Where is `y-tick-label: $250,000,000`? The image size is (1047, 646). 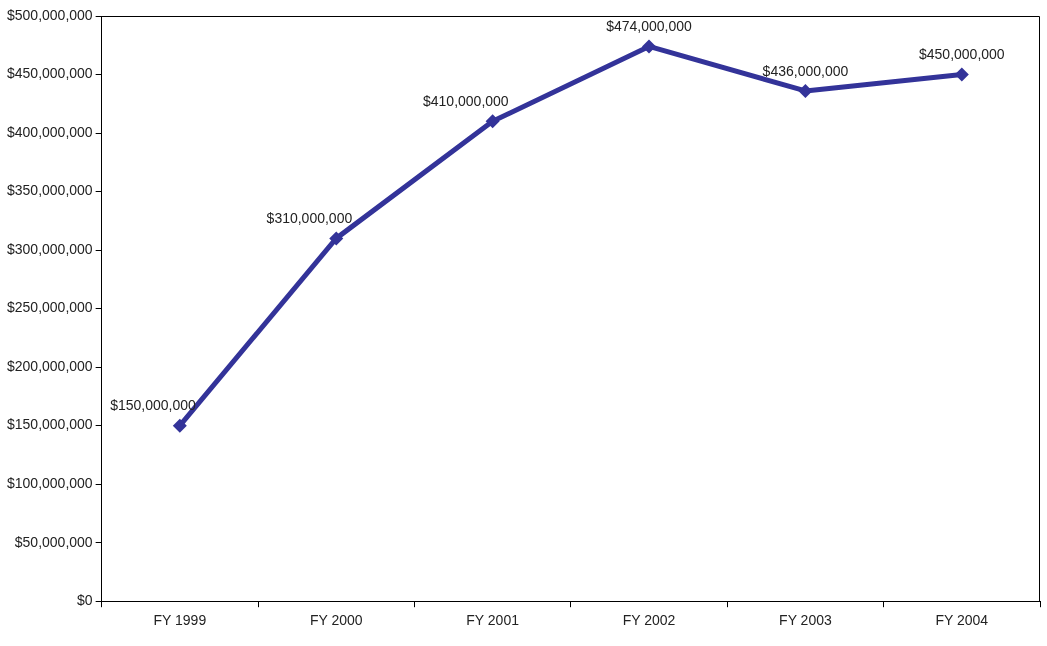
y-tick-label: $250,000,000 is located at coordinates (50, 307).